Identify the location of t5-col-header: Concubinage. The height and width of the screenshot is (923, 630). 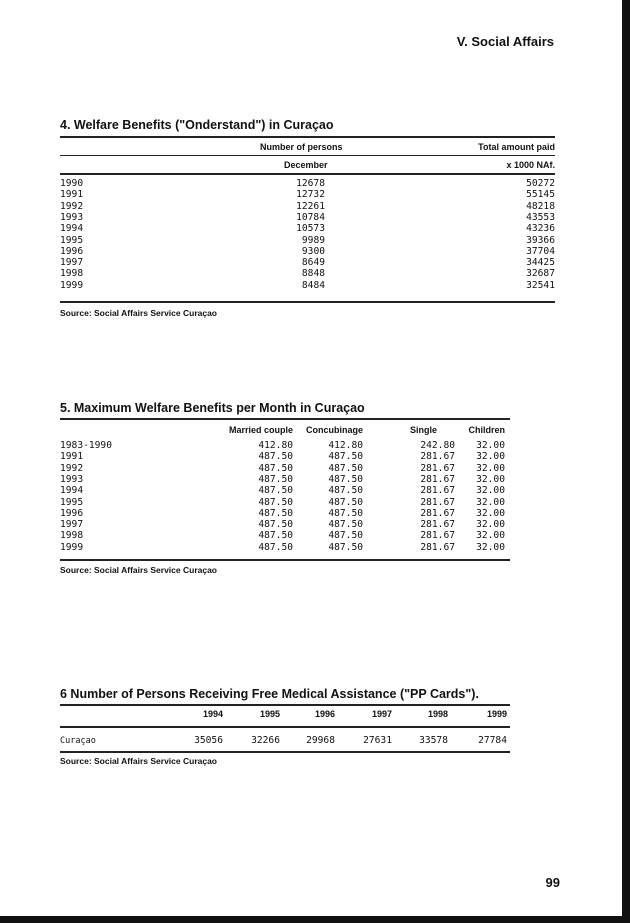
(334, 430).